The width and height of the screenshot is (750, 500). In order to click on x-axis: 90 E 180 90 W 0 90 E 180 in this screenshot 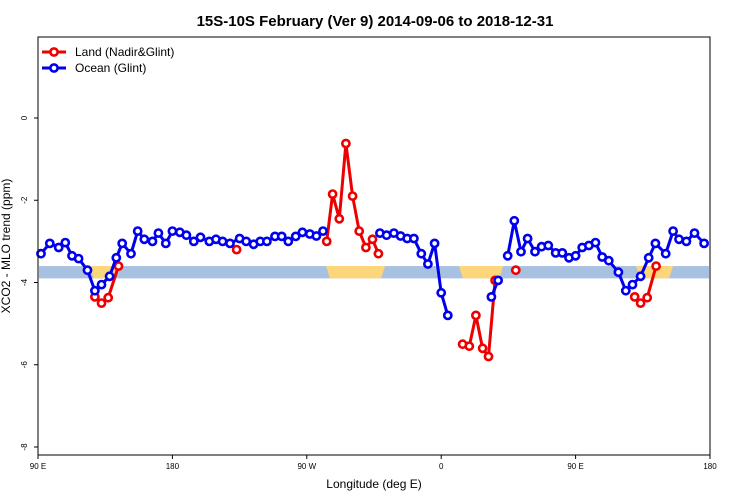, I will do `click(373, 463)`.